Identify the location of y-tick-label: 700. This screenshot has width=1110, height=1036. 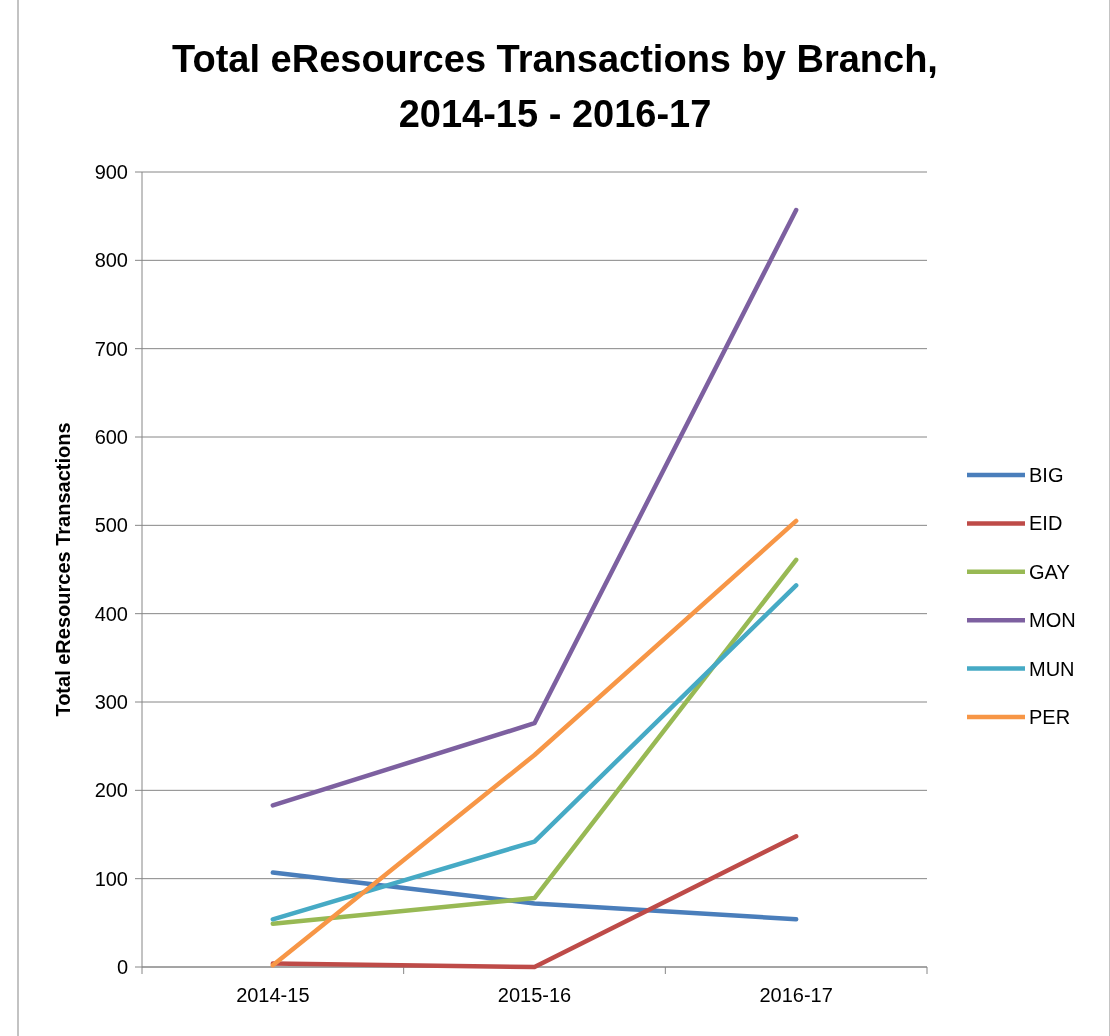
(111, 348).